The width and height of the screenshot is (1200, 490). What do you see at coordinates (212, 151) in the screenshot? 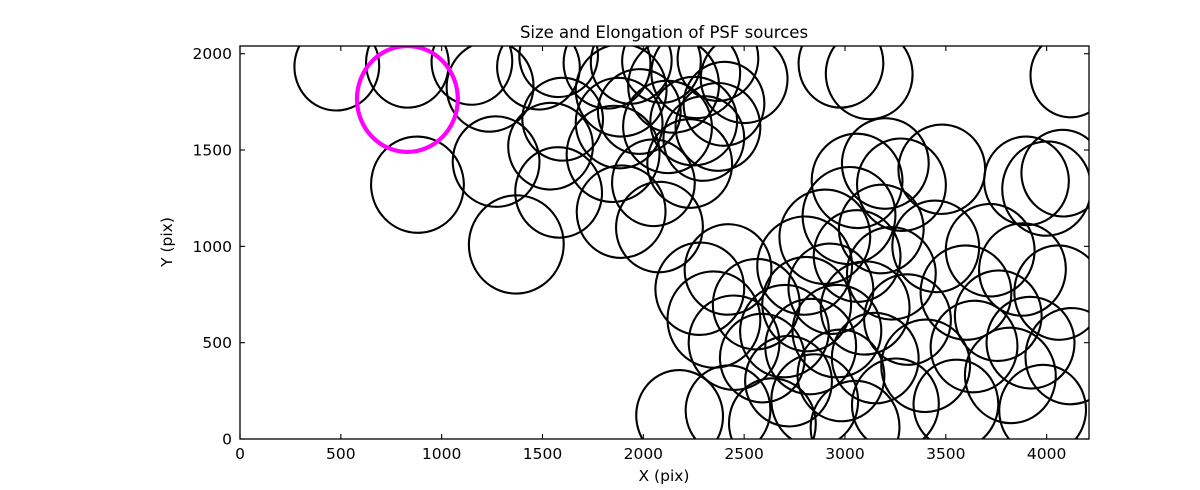
I see `y-tick-label: 1500` at bounding box center [212, 151].